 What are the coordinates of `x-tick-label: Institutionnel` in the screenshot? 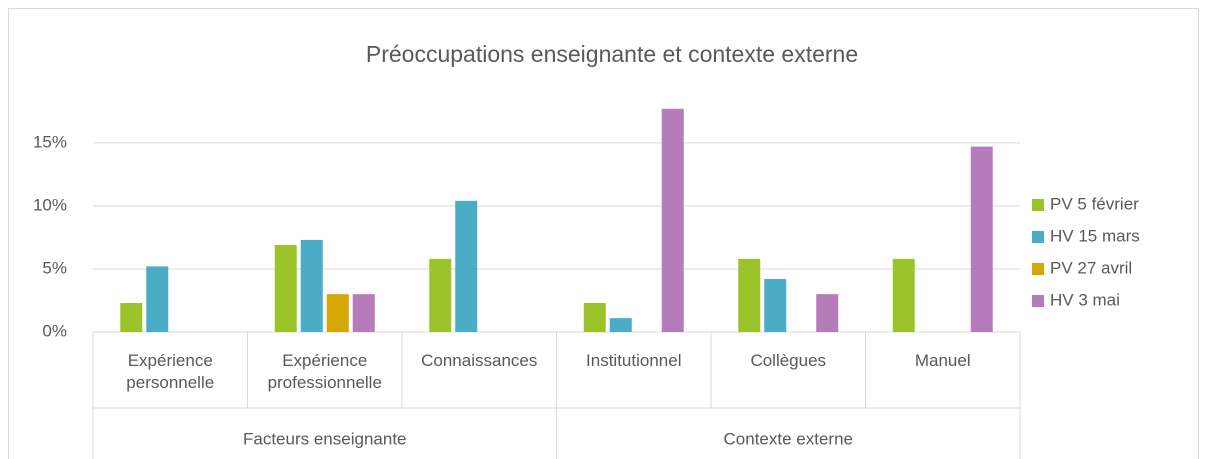 It's located at (634, 360).